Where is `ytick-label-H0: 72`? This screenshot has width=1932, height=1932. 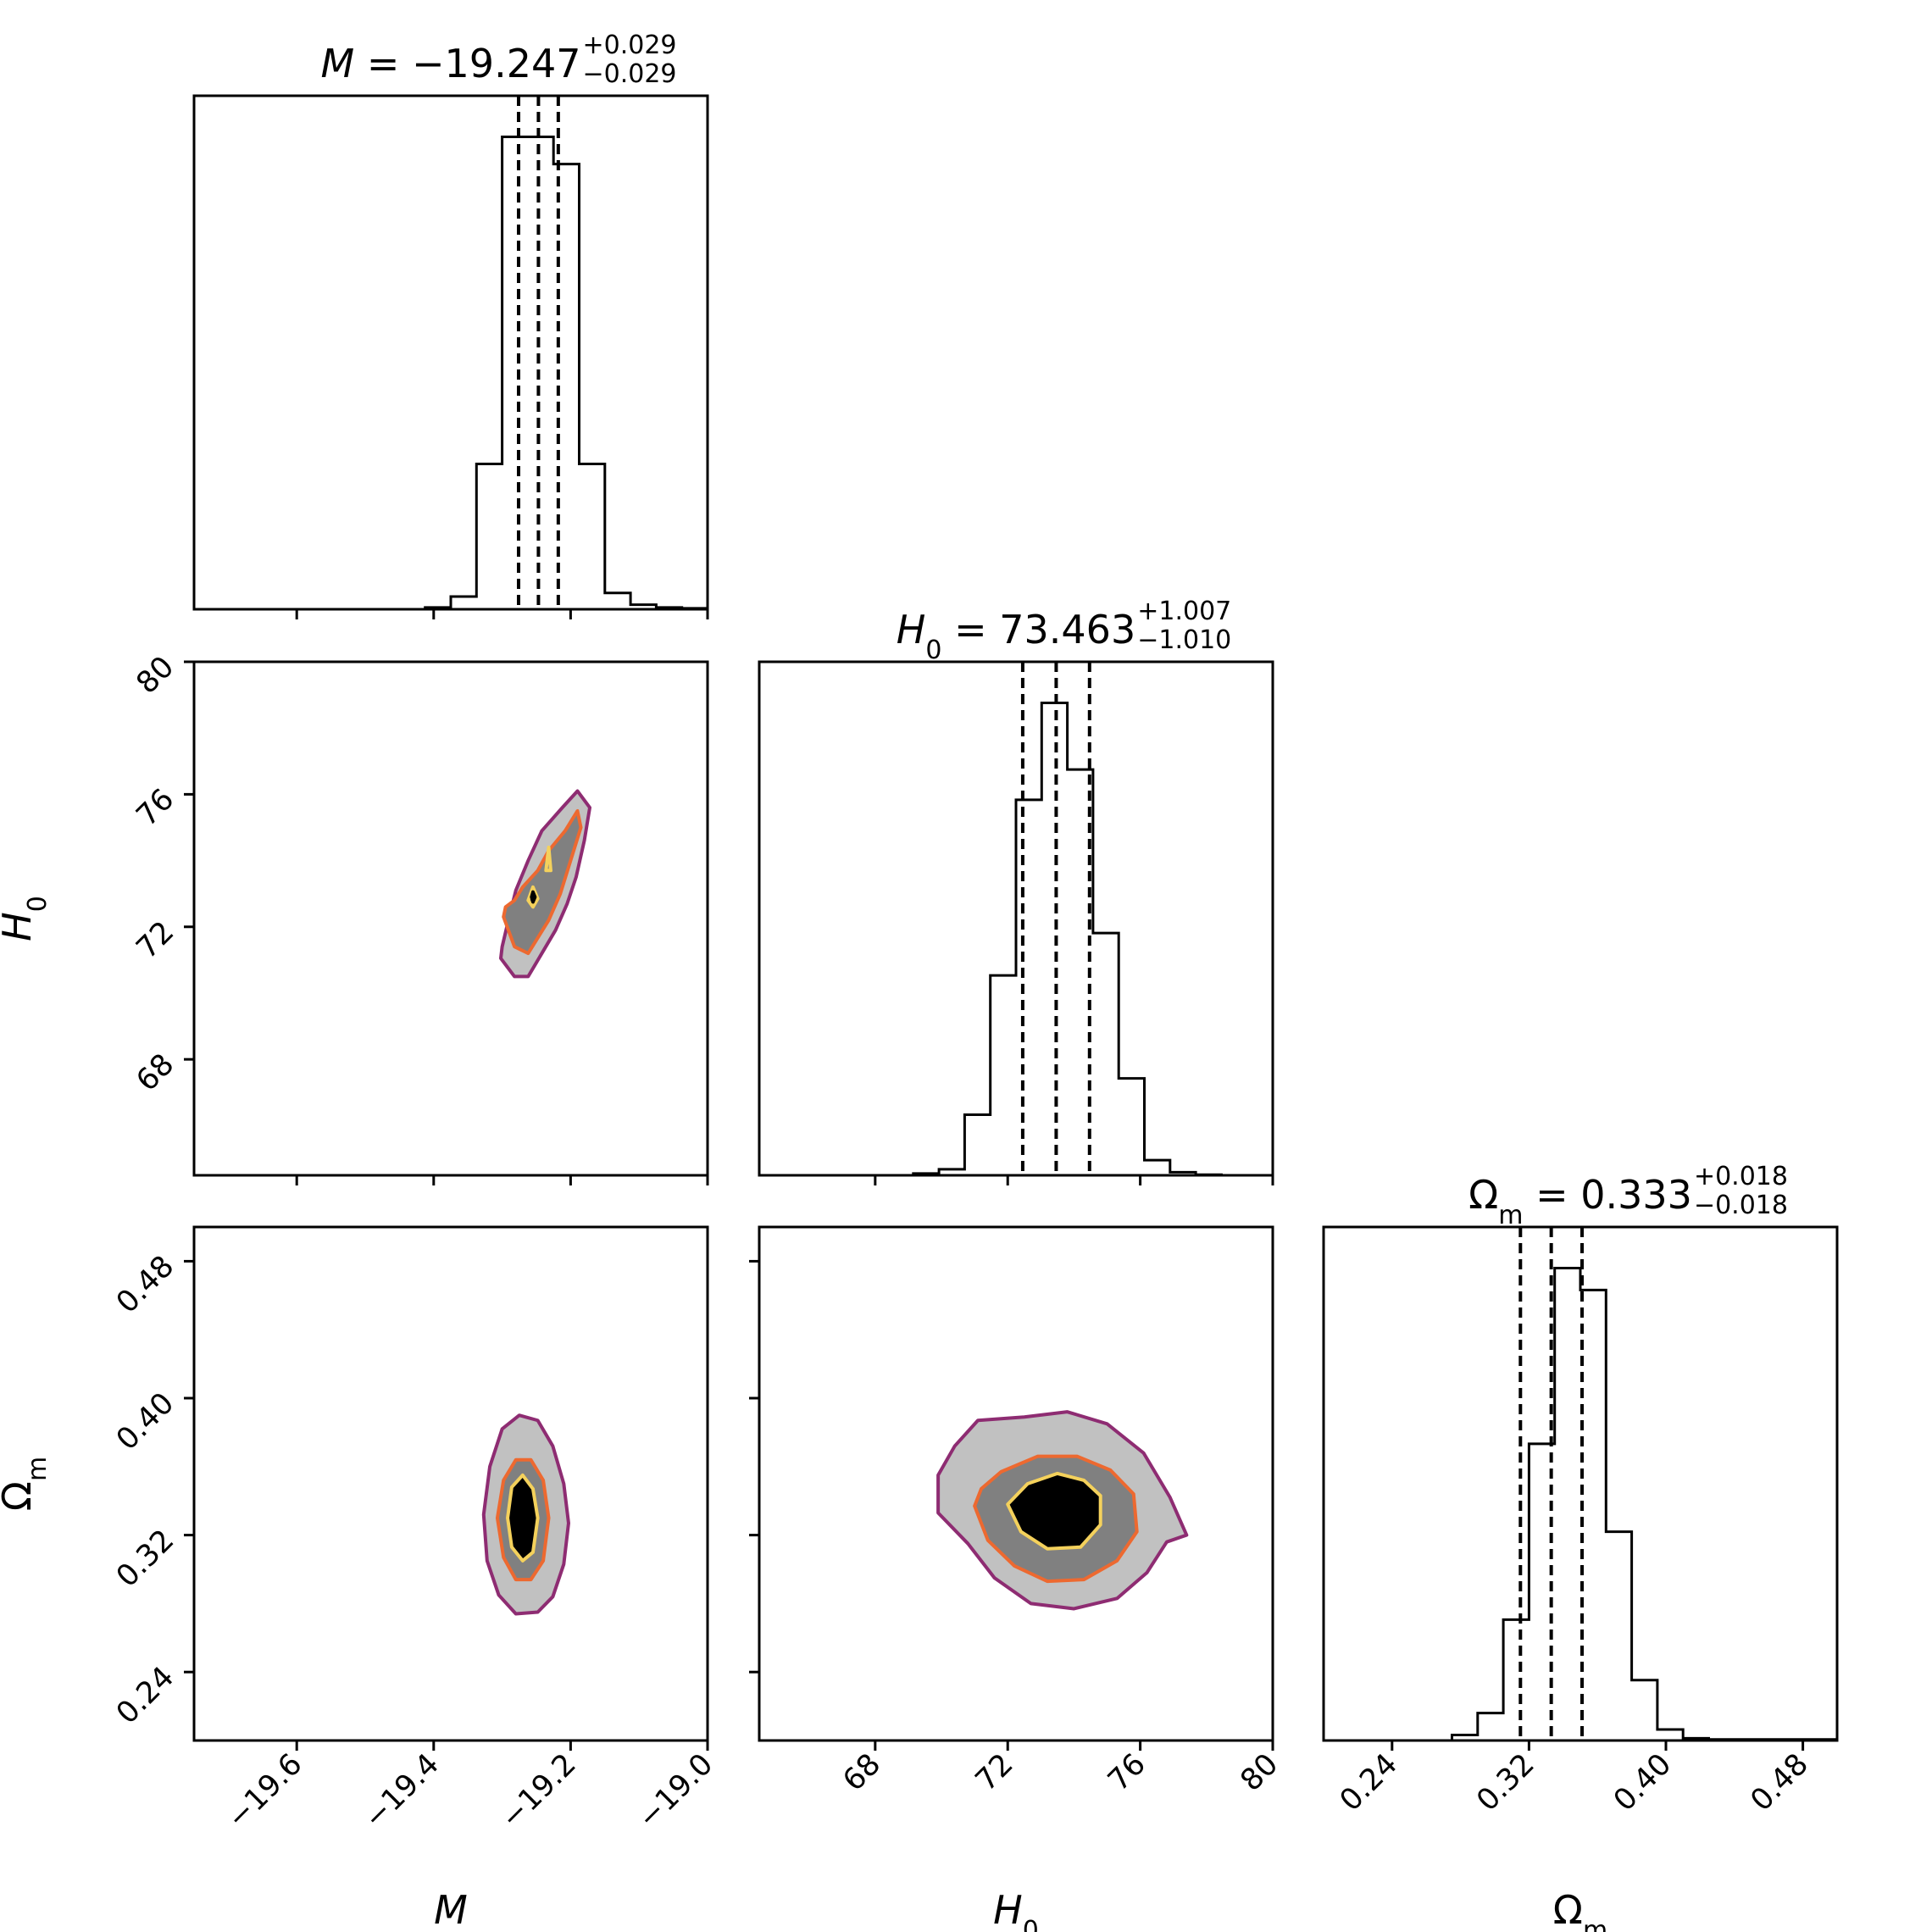 ytick-label-H0: 72 is located at coordinates (155, 940).